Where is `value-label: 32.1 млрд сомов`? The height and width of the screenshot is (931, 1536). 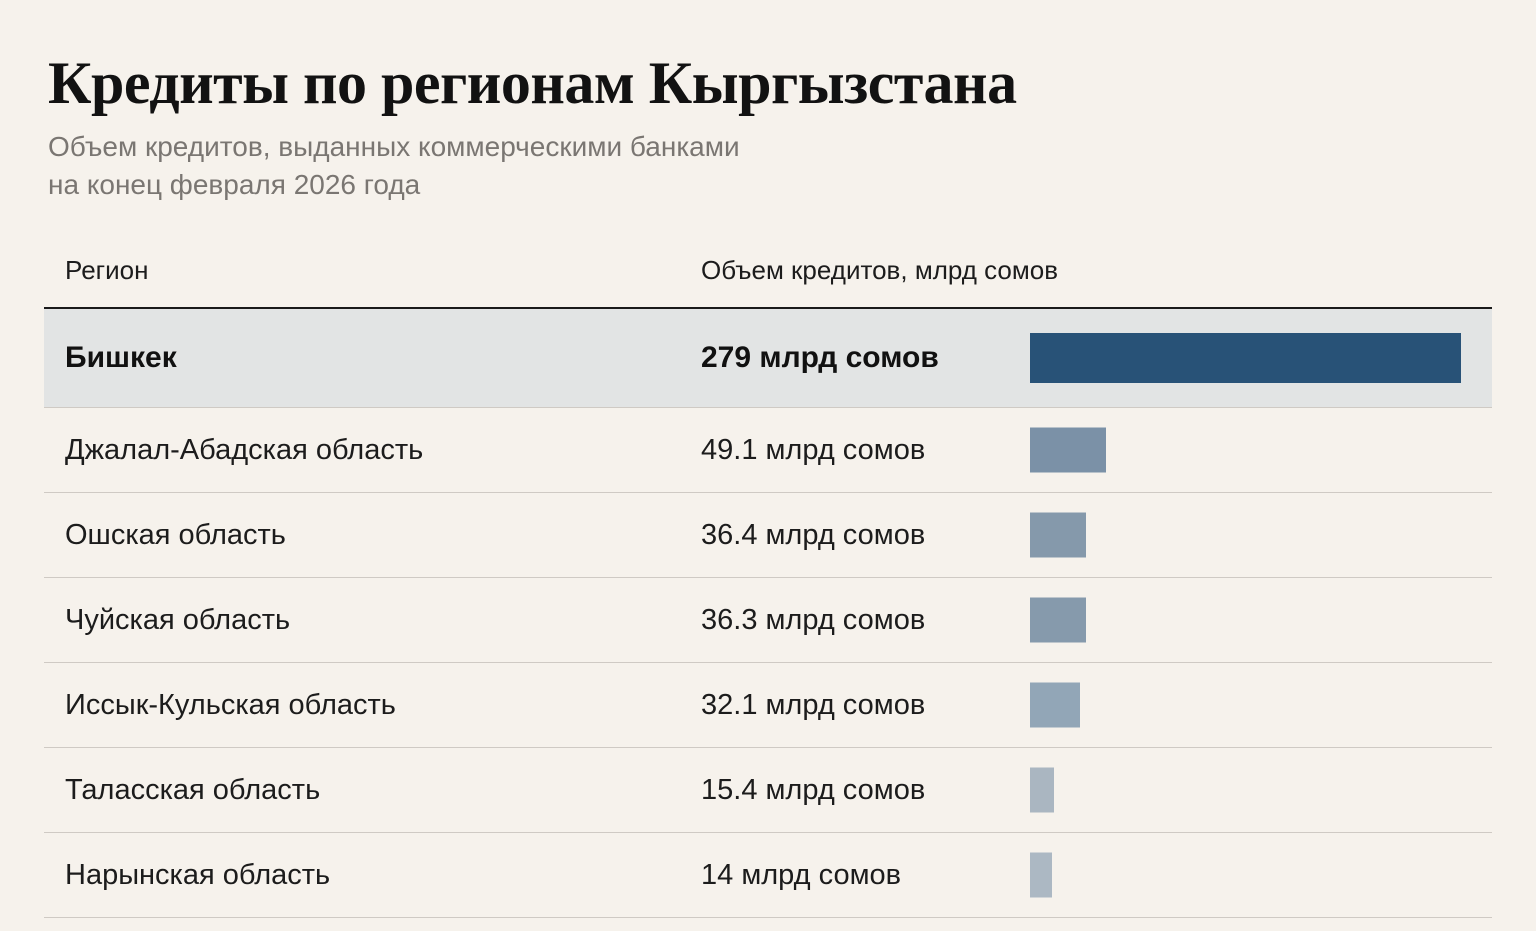 value-label: 32.1 млрд сомов is located at coordinates (813, 705).